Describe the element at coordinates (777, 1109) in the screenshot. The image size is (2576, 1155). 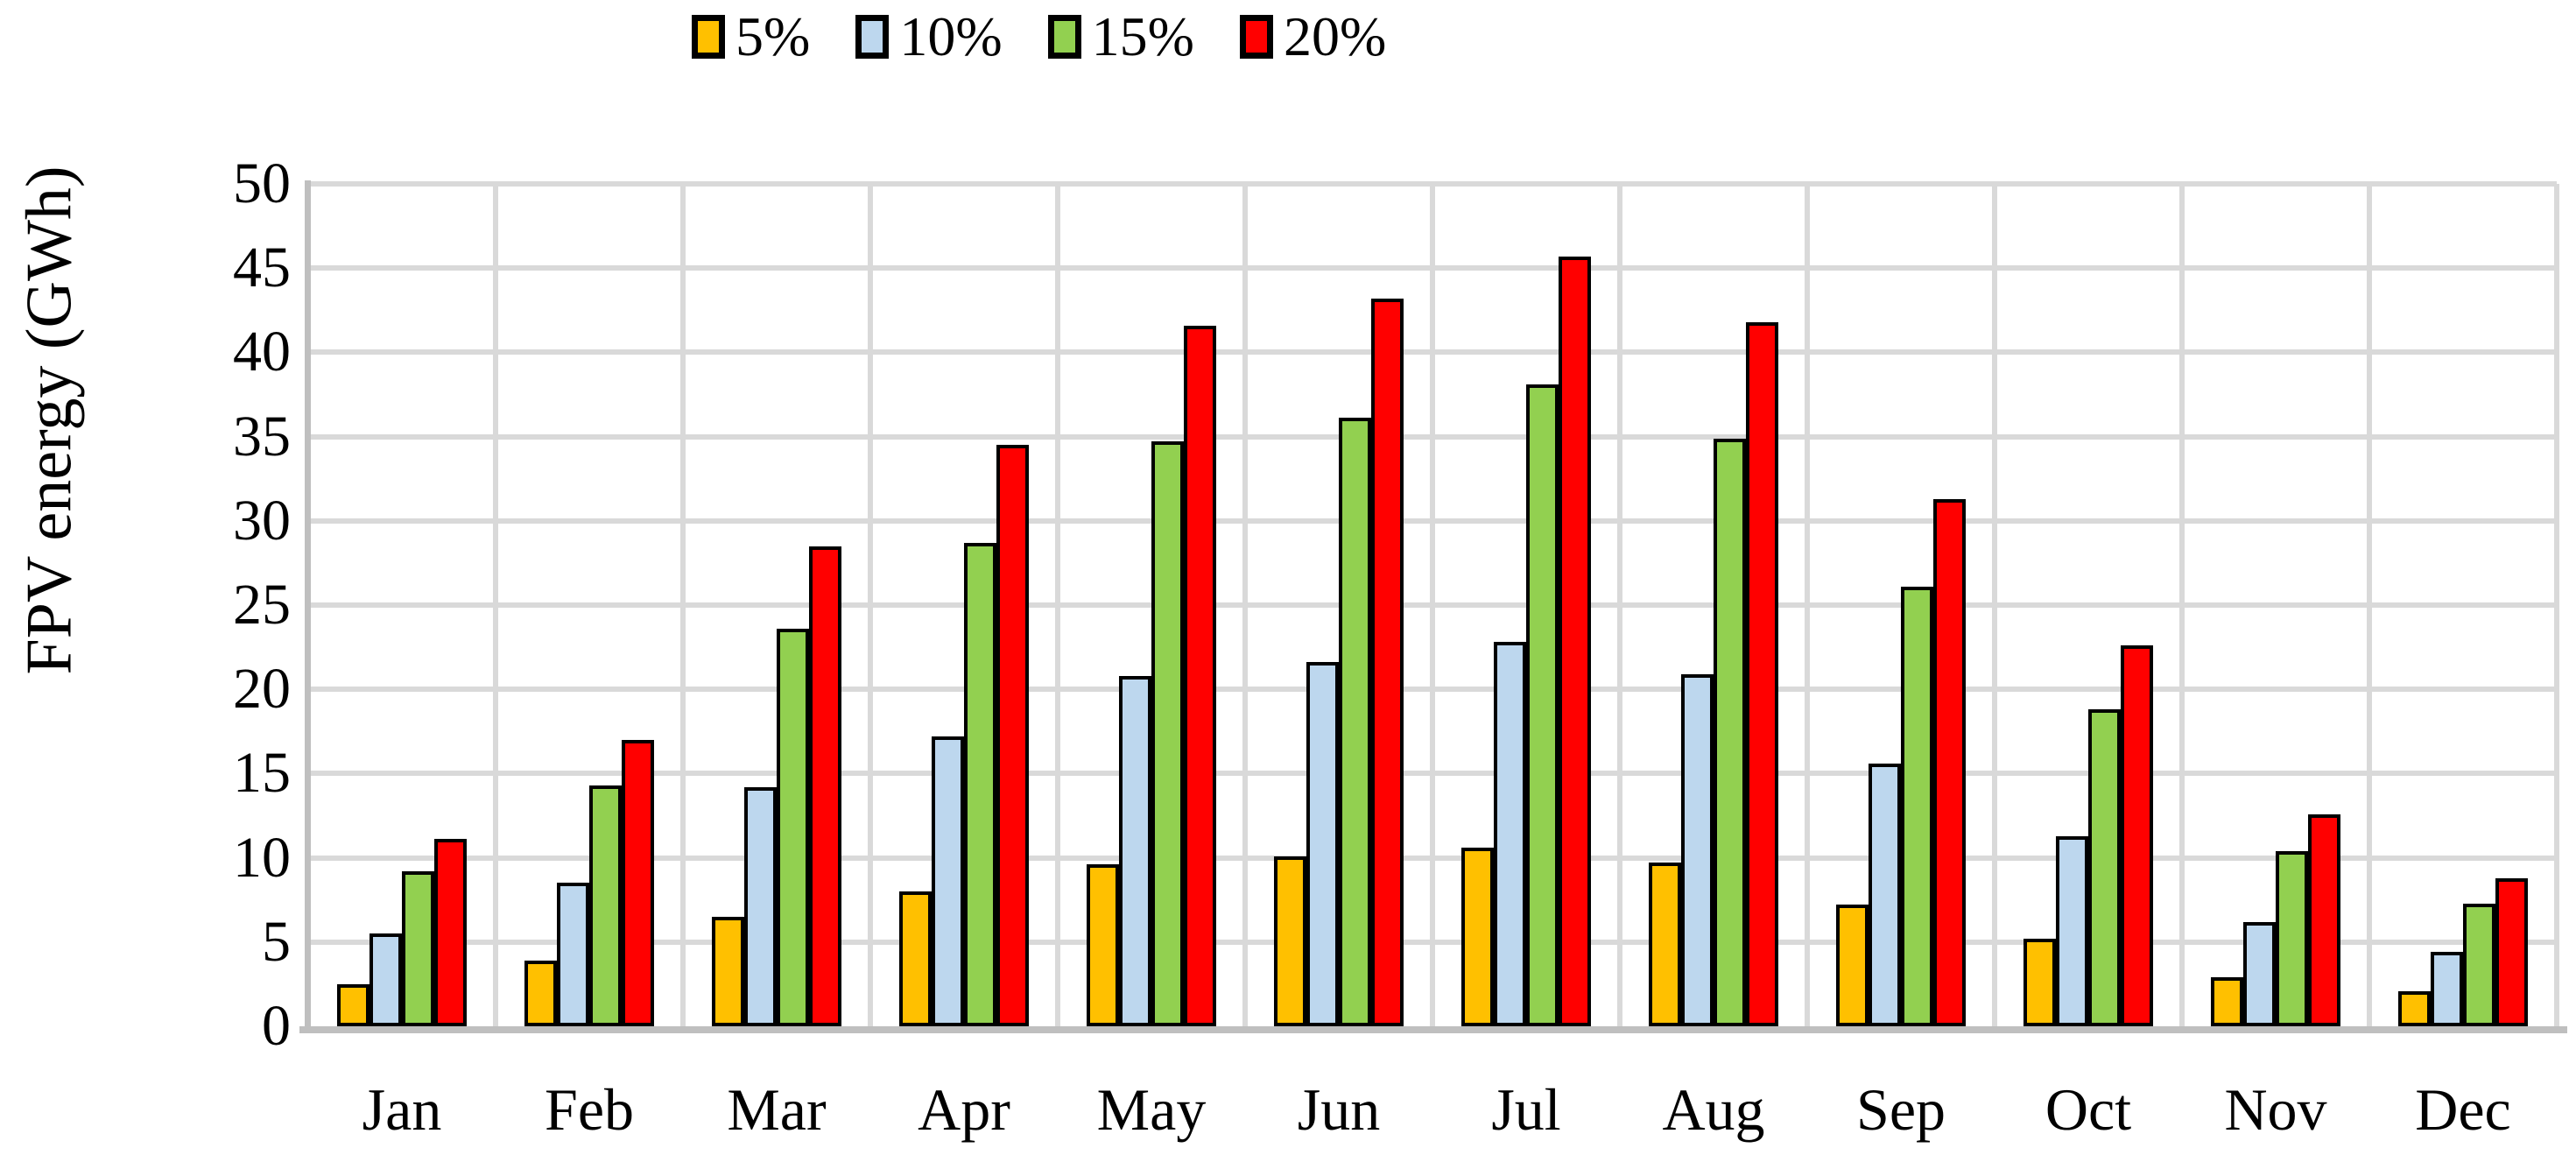
I see `x-axis-tick-label-mar: Mar` at that location.